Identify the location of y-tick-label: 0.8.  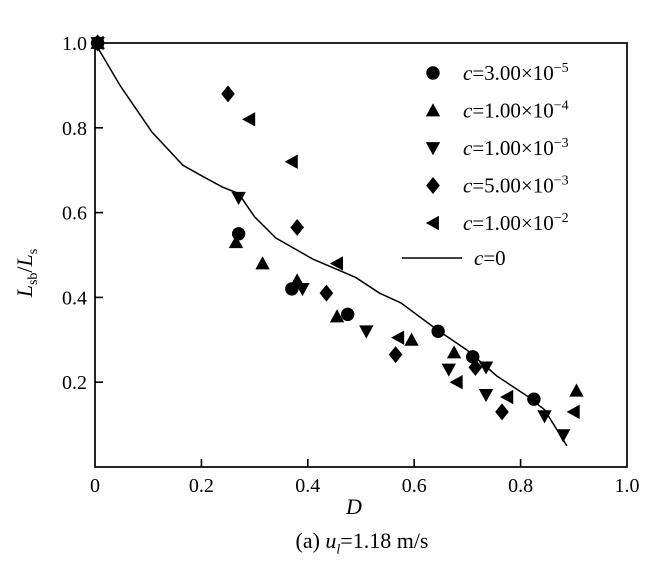
(74, 129).